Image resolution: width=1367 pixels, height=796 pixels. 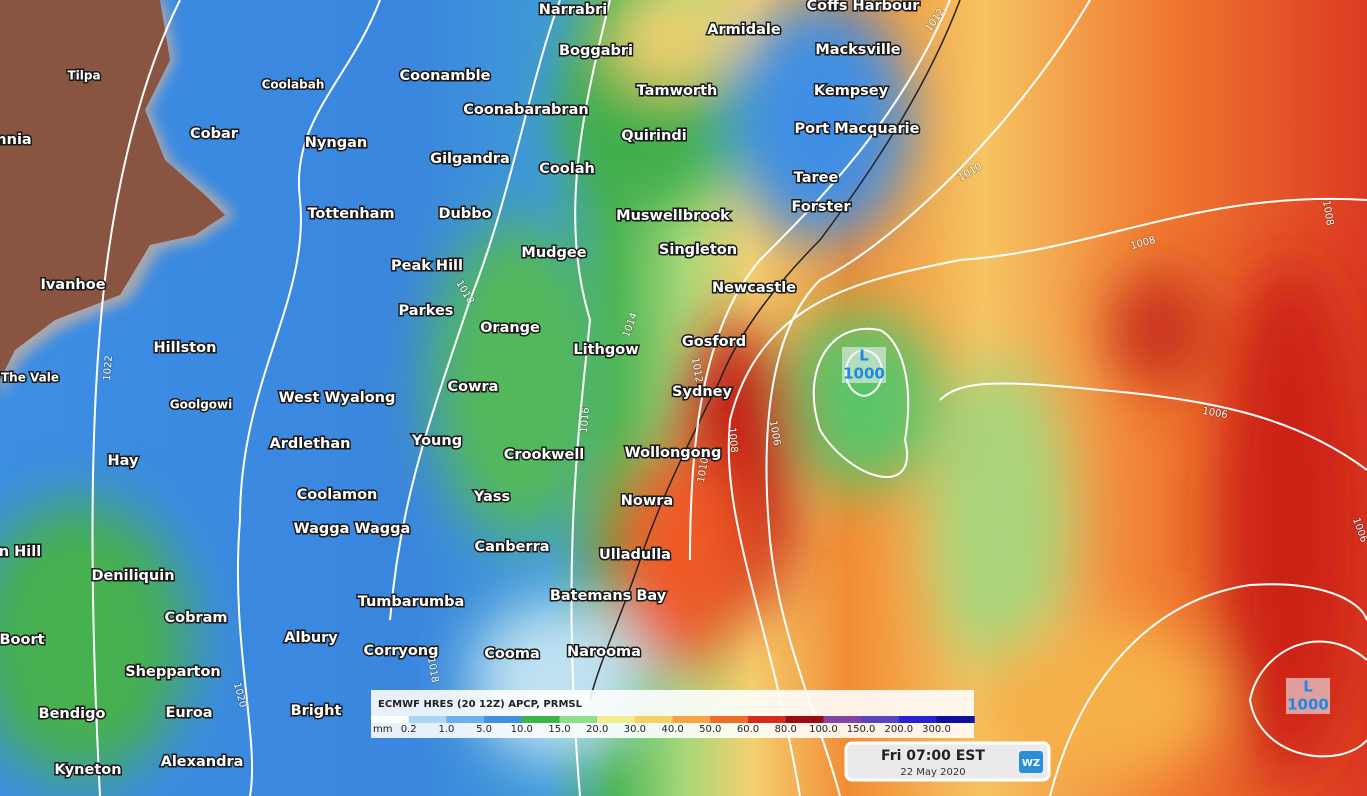 I want to click on place-label: Hillston, so click(x=185, y=348).